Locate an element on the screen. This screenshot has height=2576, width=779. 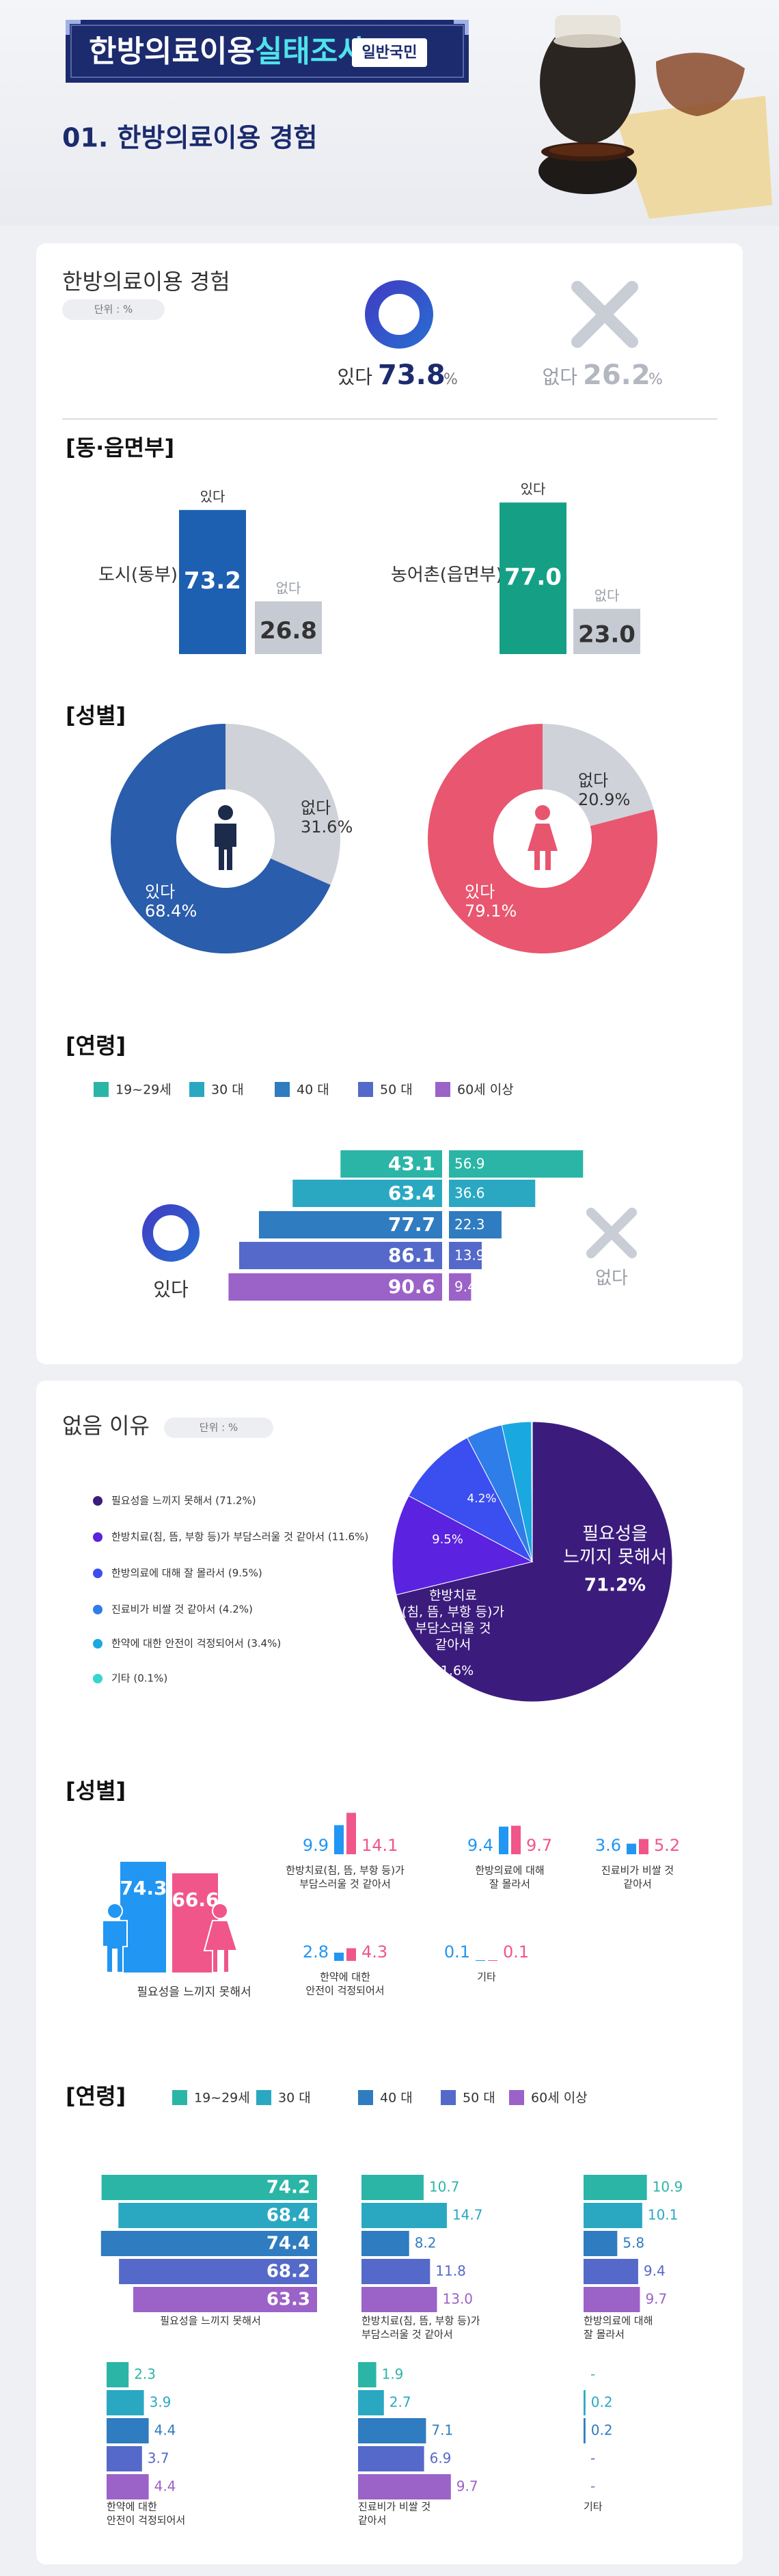
pie-label: (침, 뜸, 부항 등)가 is located at coordinates (453, 1613).